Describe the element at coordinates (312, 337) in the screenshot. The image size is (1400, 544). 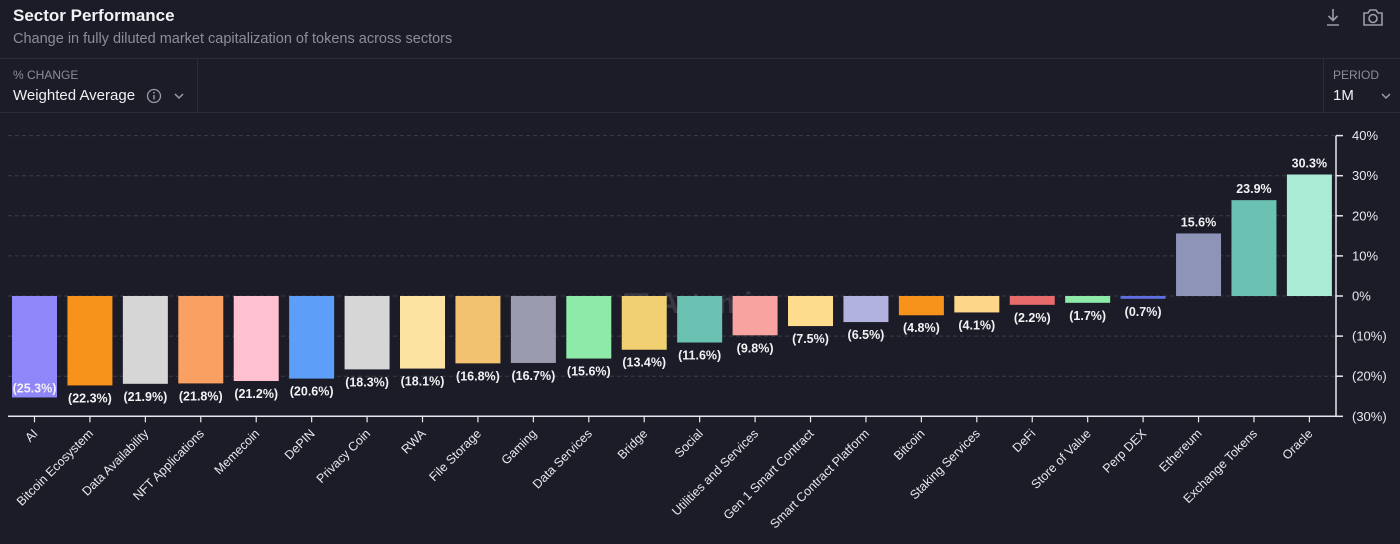
I see `bar-depin` at that location.